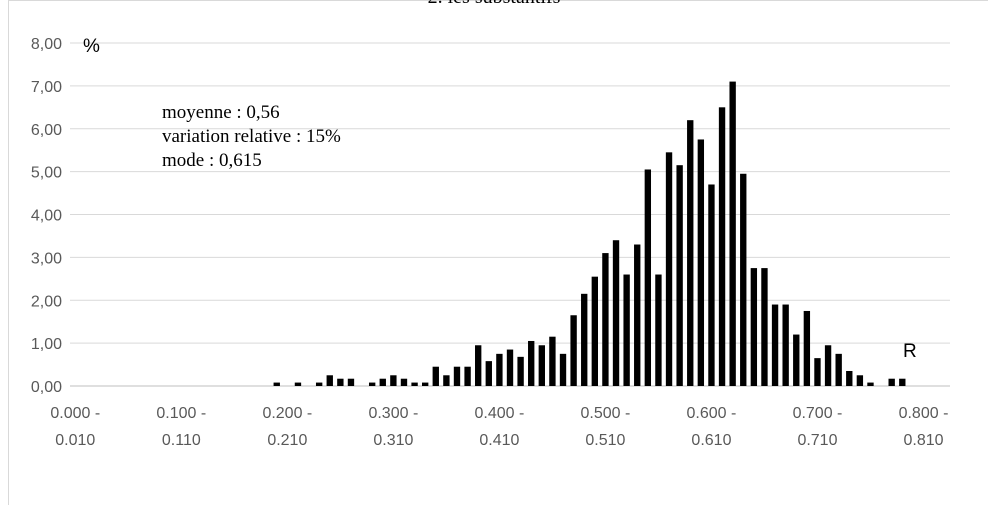 This screenshot has width=988, height=505. What do you see at coordinates (287, 413) in the screenshot?
I see `x-tick-label: 0.200 -` at bounding box center [287, 413].